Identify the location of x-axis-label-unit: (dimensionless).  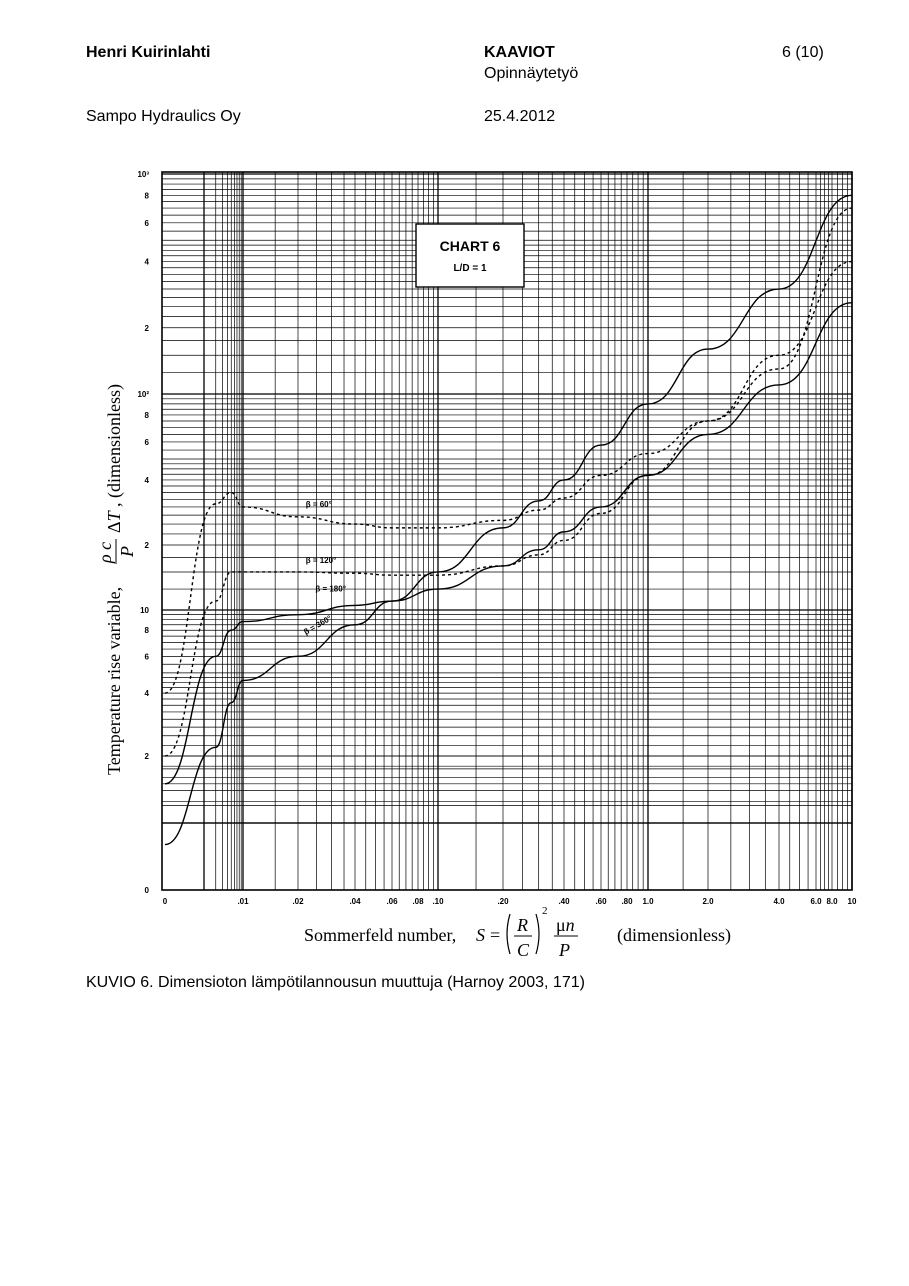
(674, 935).